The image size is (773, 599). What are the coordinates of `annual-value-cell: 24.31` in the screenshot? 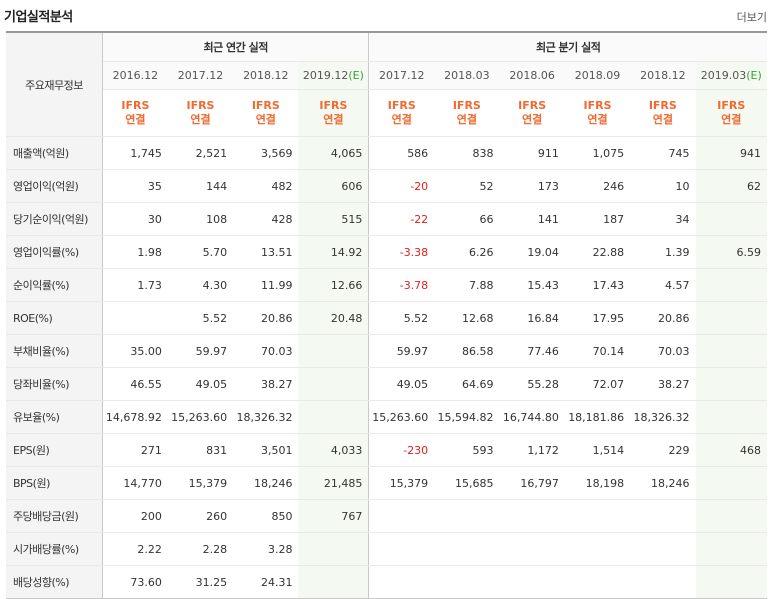 It's located at (266, 582).